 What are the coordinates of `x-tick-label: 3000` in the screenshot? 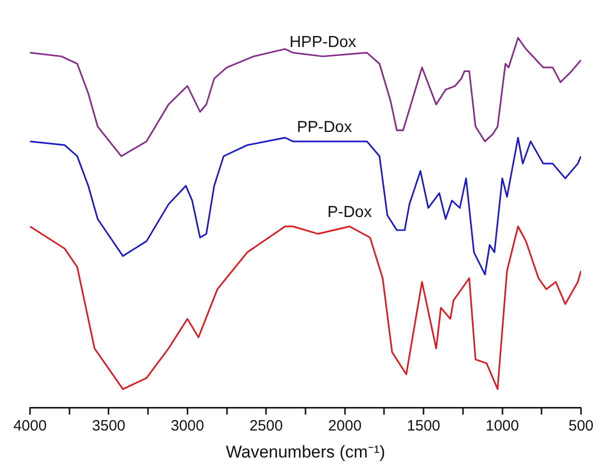 It's located at (187, 426).